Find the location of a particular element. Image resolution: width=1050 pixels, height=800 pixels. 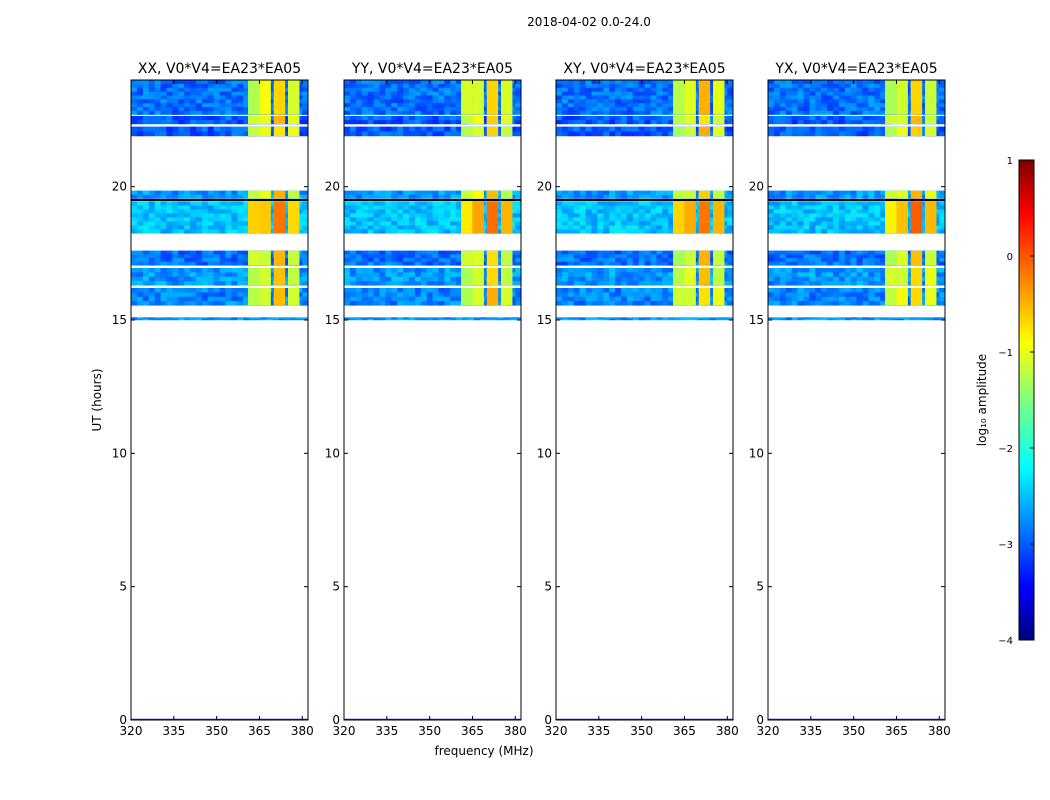

colorbar-tick-label: −1 is located at coordinates (1005, 353).